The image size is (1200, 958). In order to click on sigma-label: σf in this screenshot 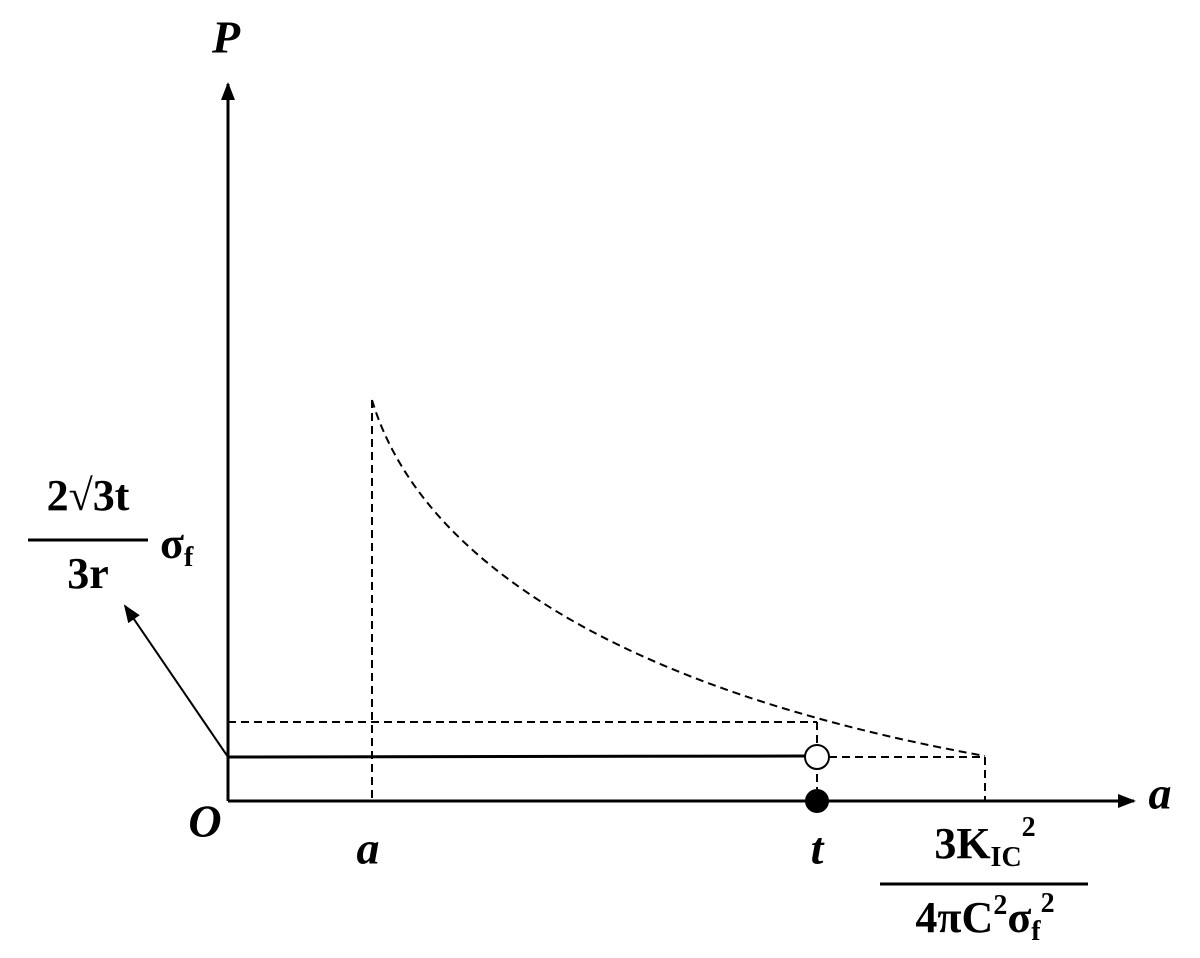, I will do `click(177, 546)`.